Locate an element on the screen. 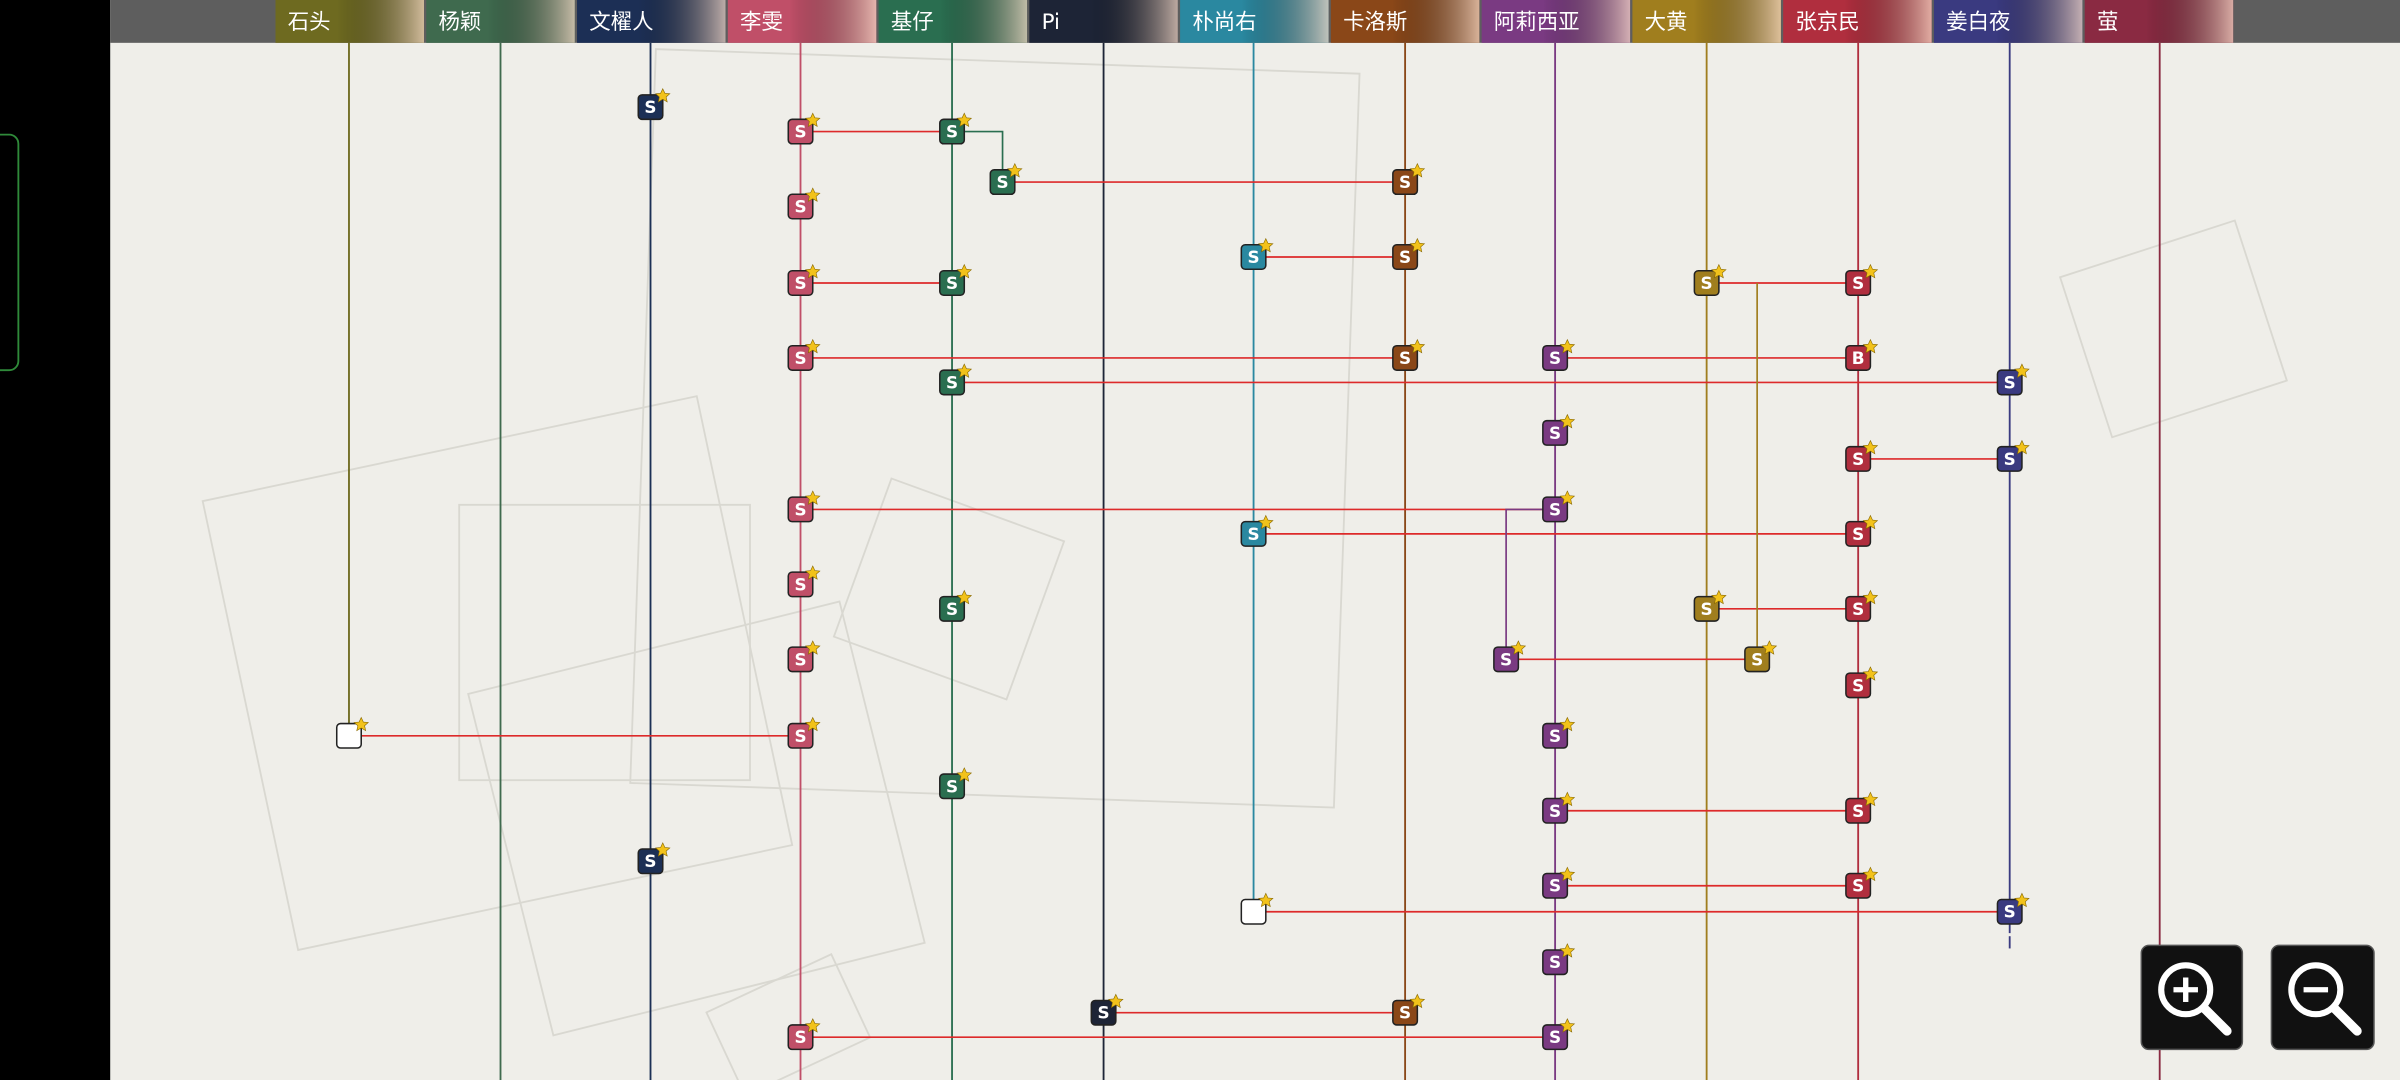  character-tab: 阿莉西亚 is located at coordinates (1556, 21).